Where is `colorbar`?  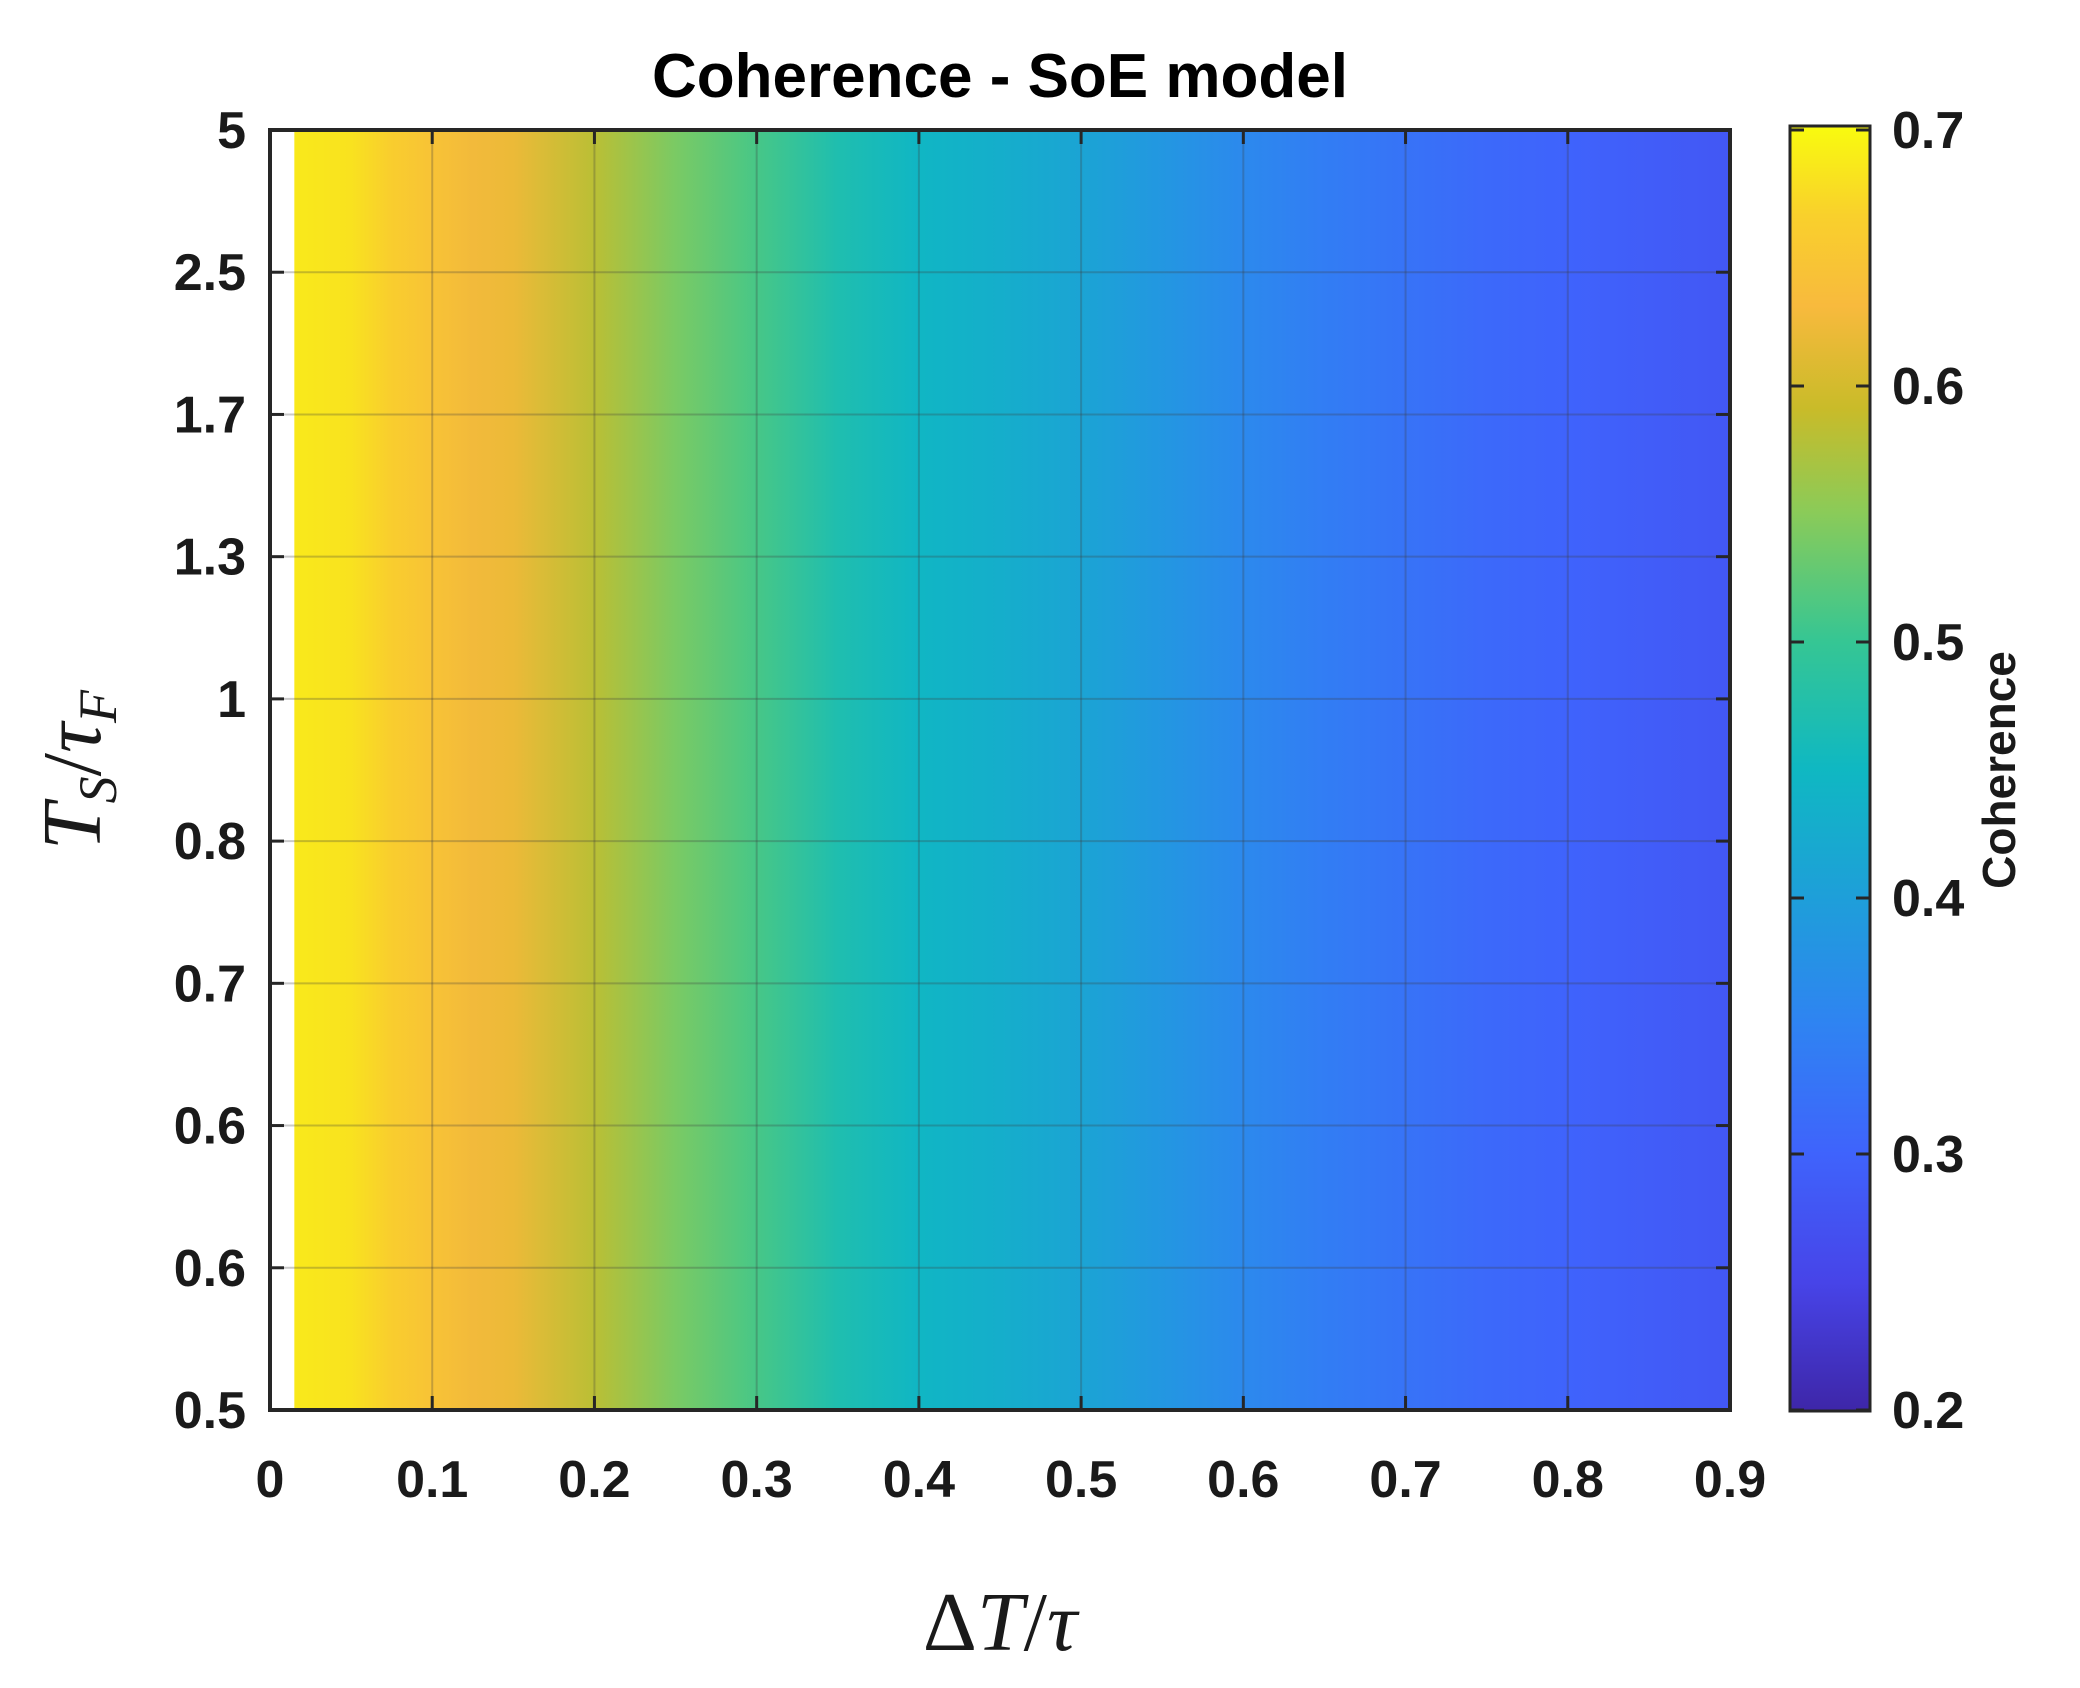
colorbar is located at coordinates (1830, 768).